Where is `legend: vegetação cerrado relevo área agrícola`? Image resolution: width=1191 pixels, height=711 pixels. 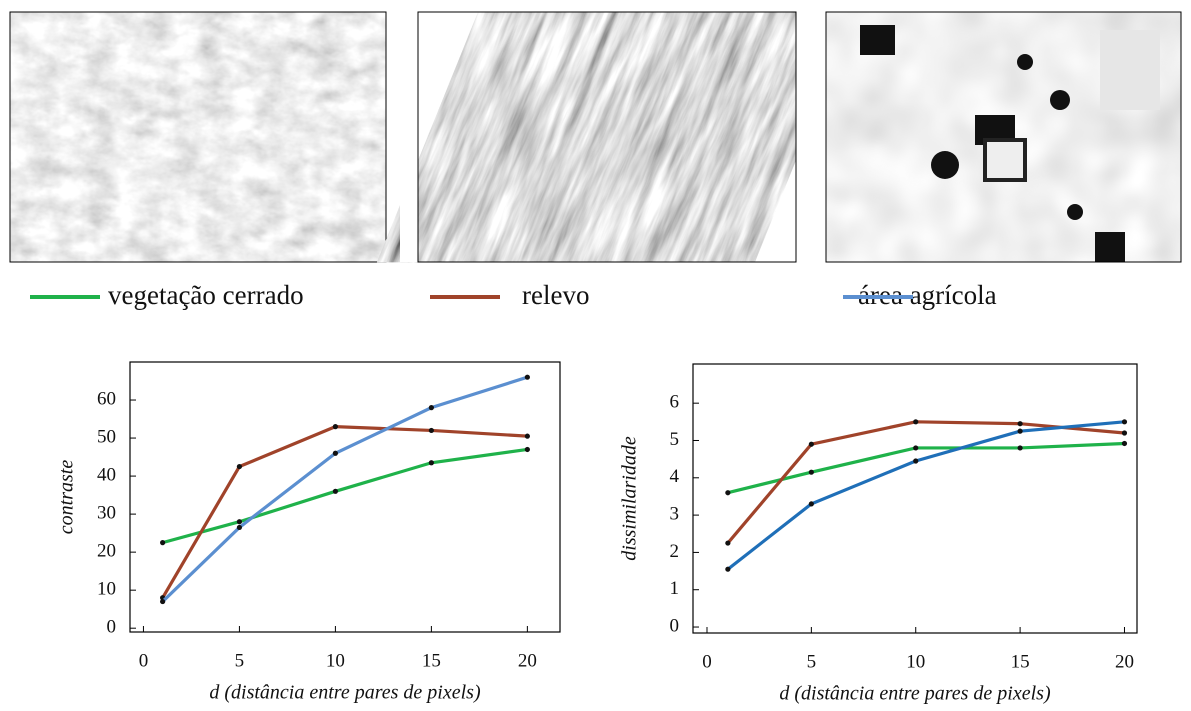
legend: vegetação cerrado relevo área agrícola is located at coordinates (513, 295).